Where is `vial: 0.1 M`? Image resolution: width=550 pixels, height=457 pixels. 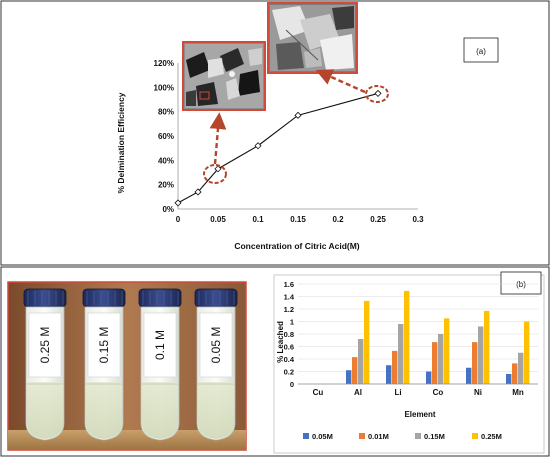 vial: 0.1 M is located at coordinates (160, 364).